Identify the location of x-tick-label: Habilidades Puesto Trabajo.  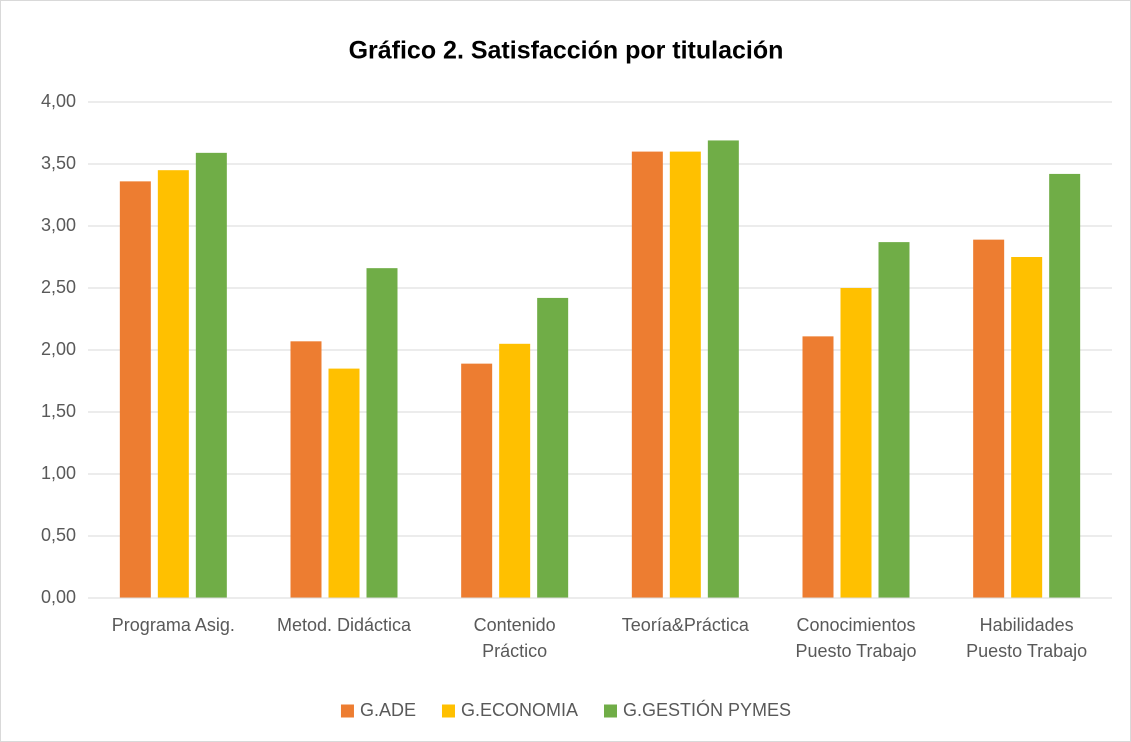
(1027, 638).